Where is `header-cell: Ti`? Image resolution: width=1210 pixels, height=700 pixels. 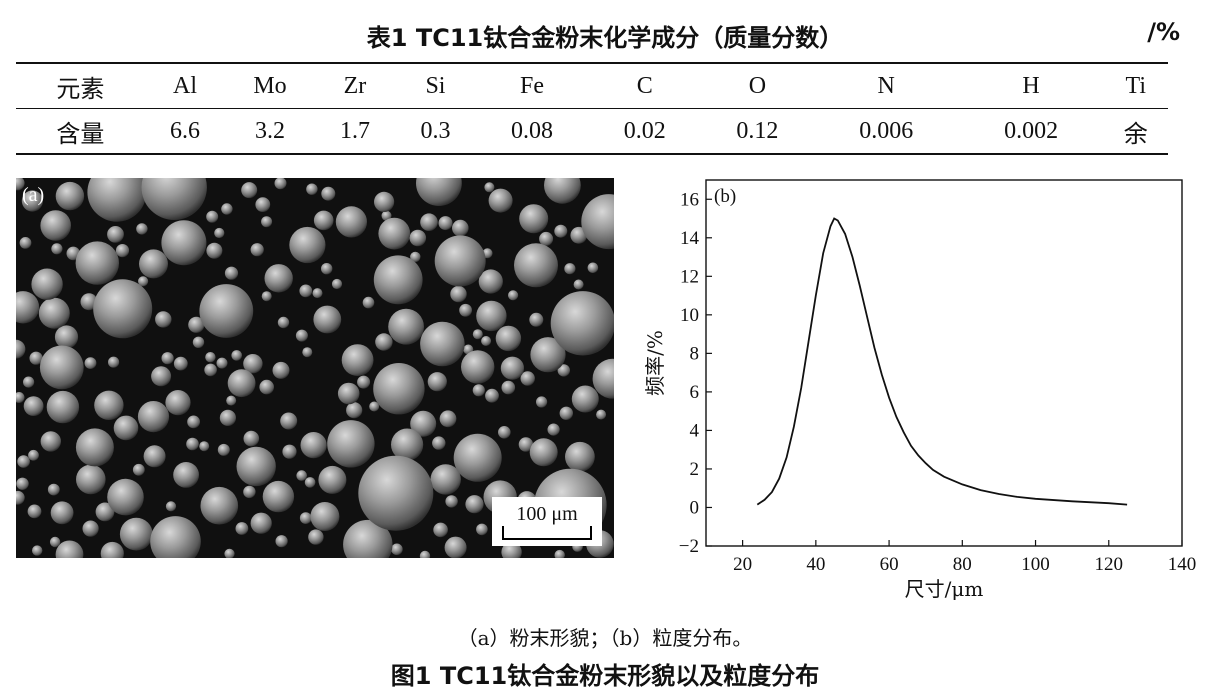 header-cell: Ti is located at coordinates (1135, 85).